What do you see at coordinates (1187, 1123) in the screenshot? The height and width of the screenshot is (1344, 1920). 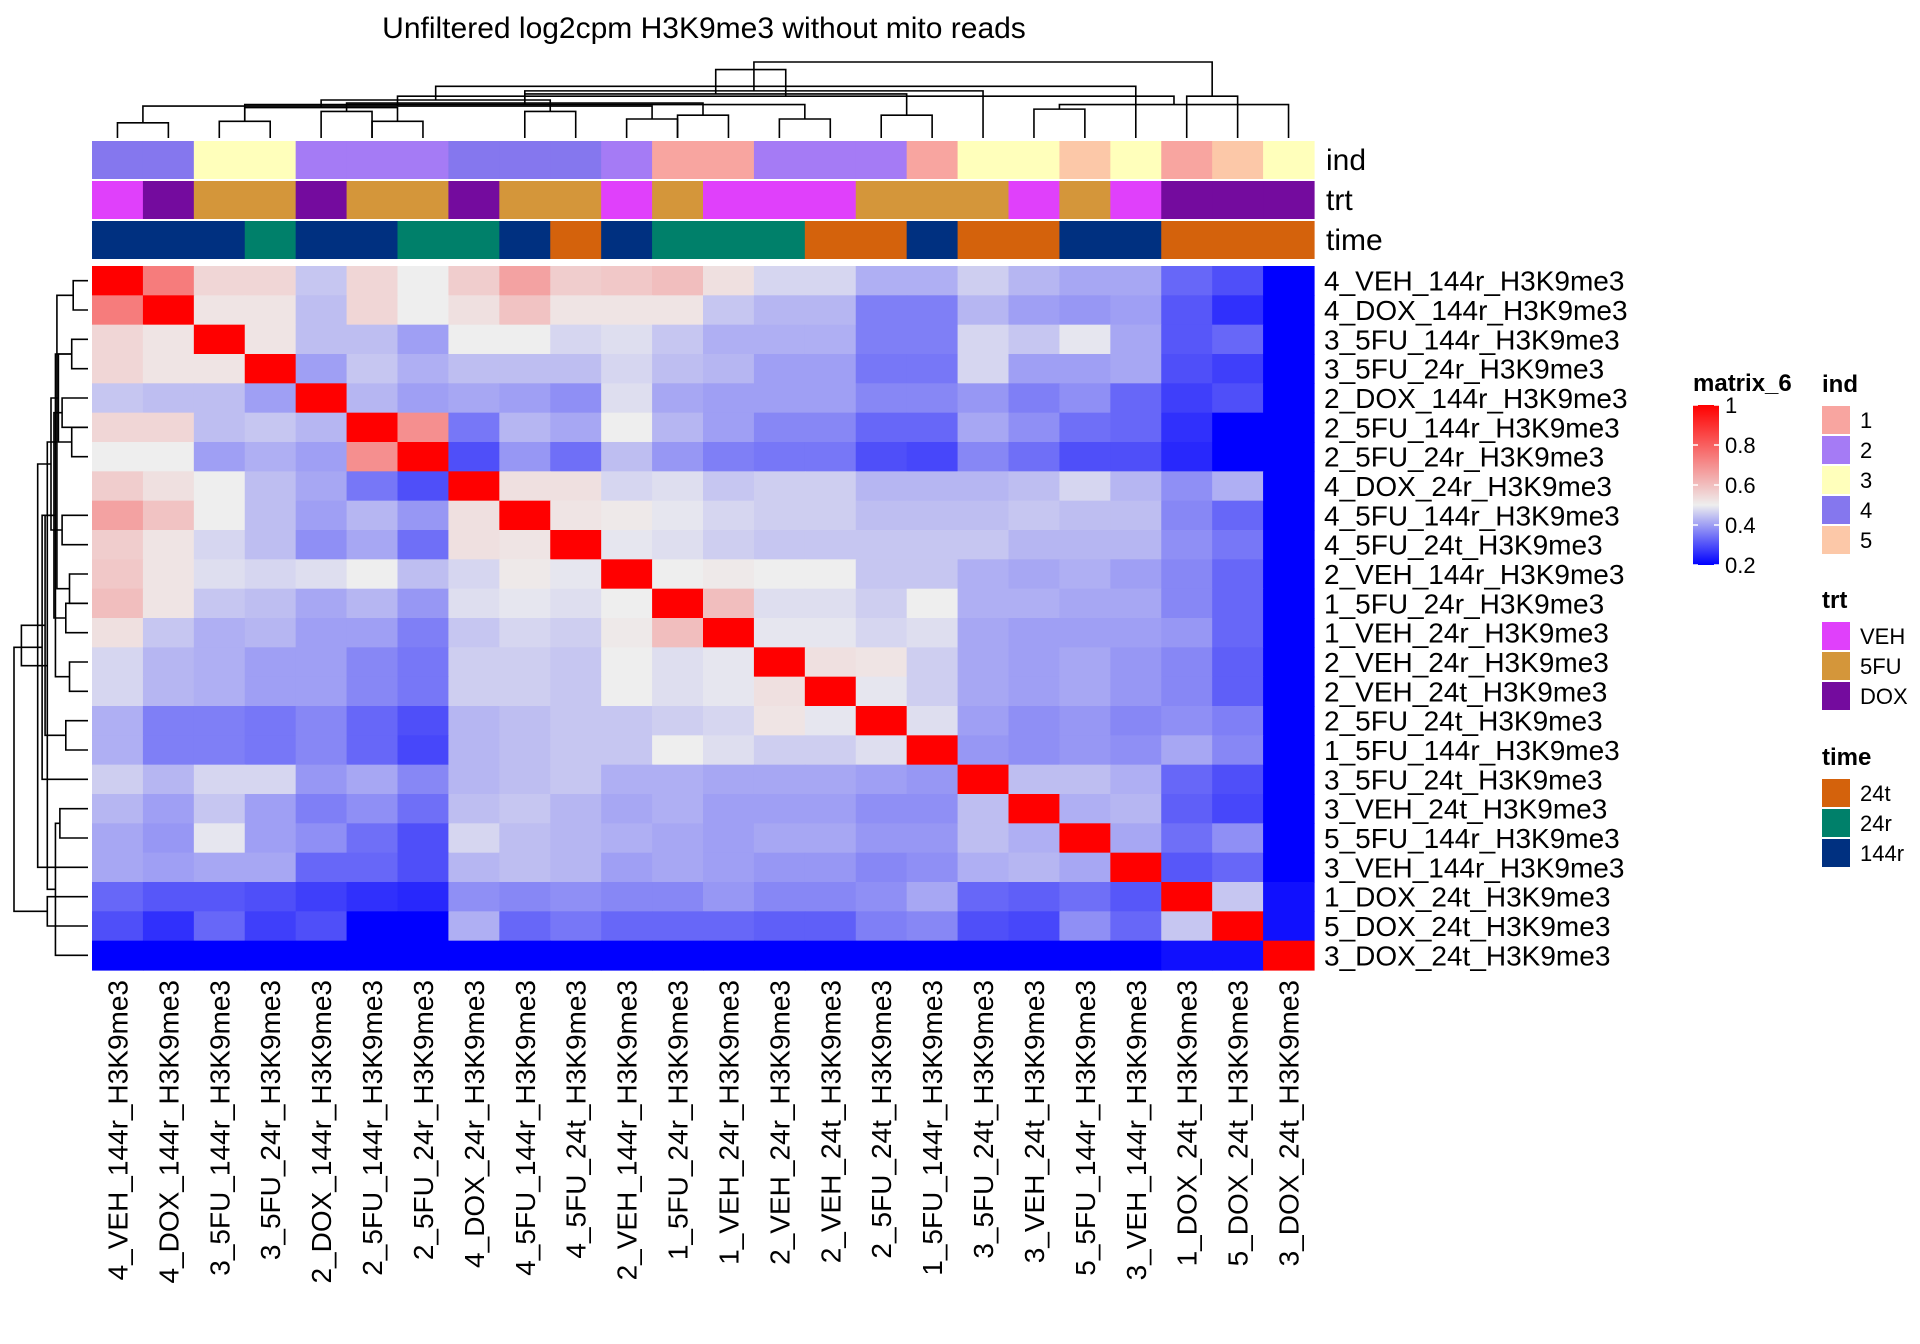 I see `column-label: 1_DOX_24t_H3K9me3` at bounding box center [1187, 1123].